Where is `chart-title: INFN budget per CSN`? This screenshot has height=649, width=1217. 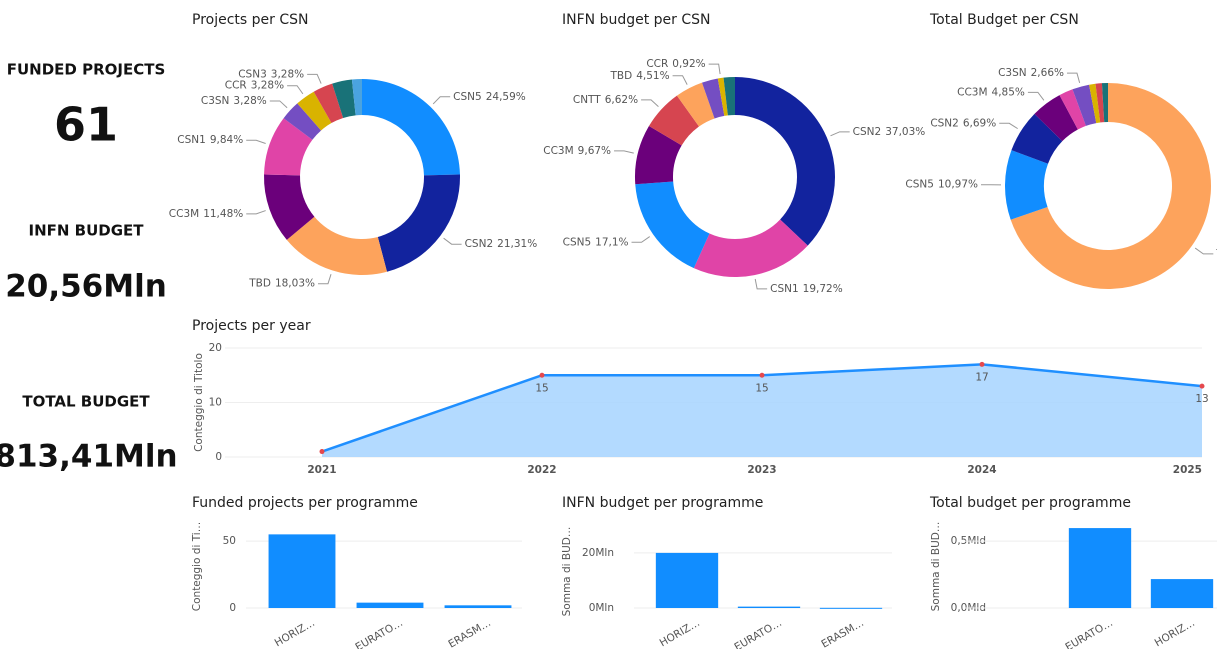
chart-title: INFN budget per CSN is located at coordinates (636, 20).